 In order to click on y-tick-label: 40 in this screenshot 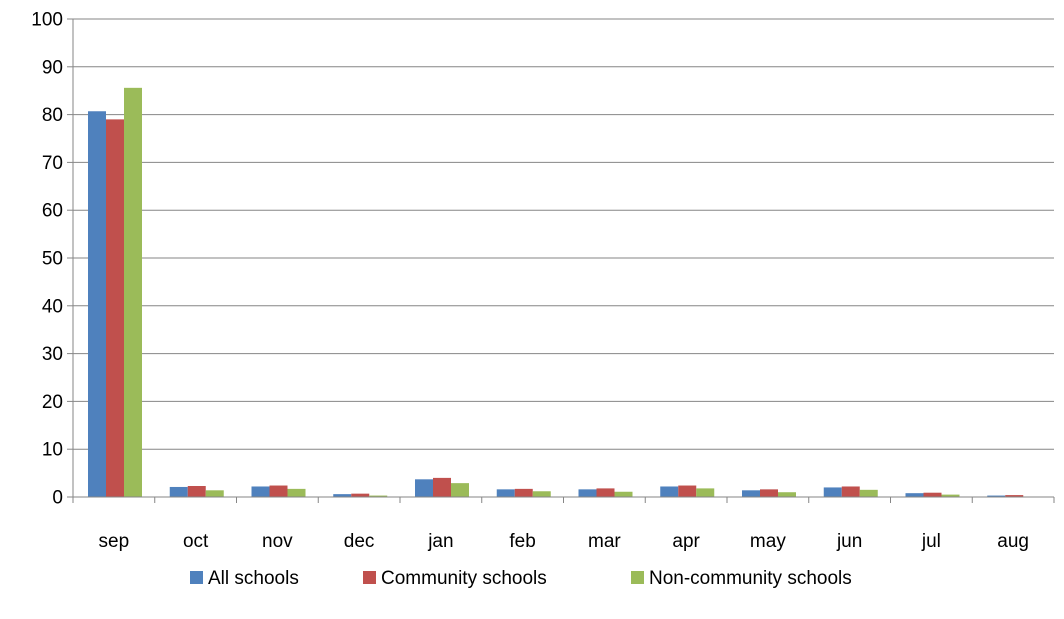, I will do `click(52, 306)`.